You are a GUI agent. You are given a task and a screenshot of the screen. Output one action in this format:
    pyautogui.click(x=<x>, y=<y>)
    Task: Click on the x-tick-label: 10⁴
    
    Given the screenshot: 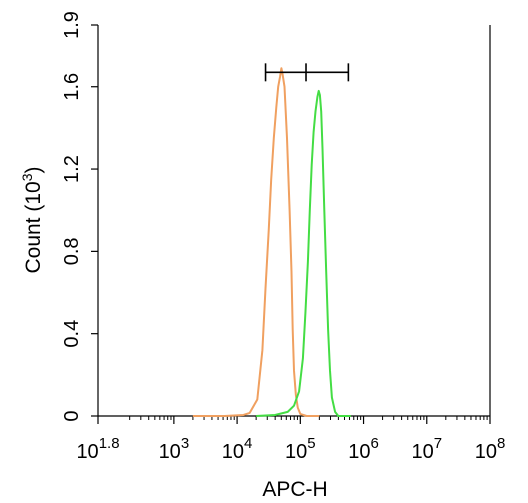 What is the action you would take?
    pyautogui.click(x=237, y=449)
    